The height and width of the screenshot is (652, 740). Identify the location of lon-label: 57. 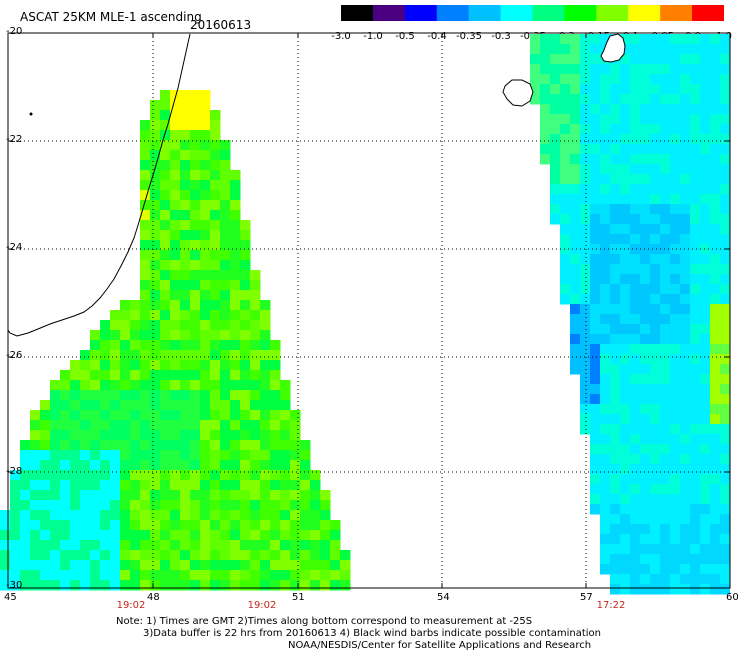
(586, 597).